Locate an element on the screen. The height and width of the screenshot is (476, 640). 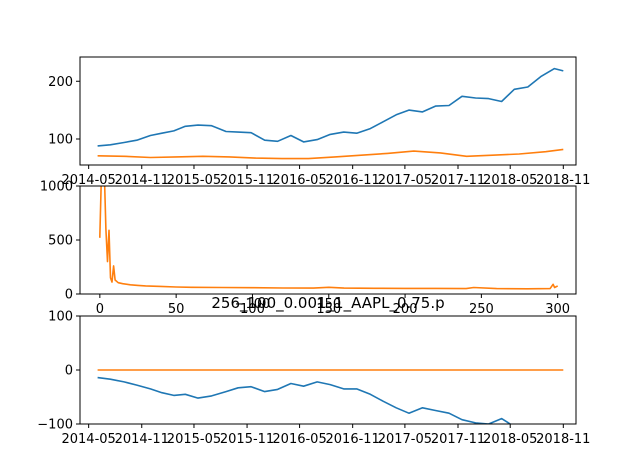
x-tick-label: 100 is located at coordinates (252, 309).